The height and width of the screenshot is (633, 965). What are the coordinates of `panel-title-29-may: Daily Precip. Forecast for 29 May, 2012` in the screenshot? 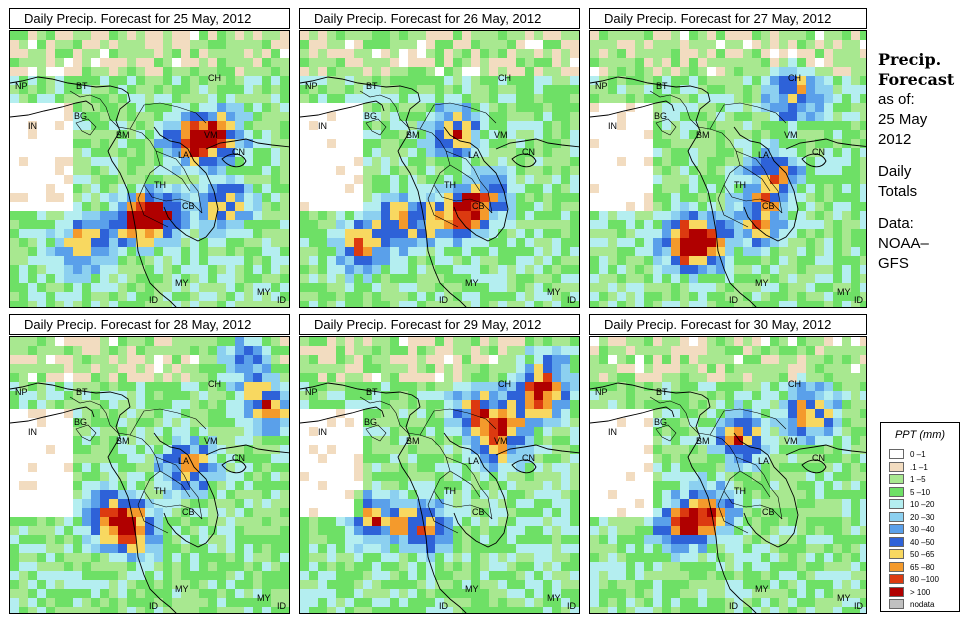 It's located at (439, 324).